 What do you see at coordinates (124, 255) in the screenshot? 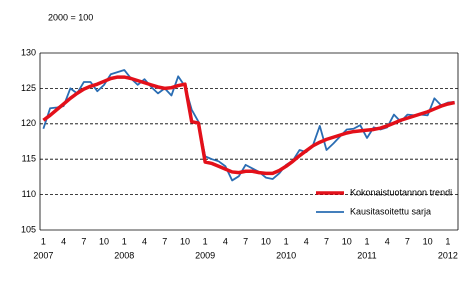
I see `x-group-label: 2008` at bounding box center [124, 255].